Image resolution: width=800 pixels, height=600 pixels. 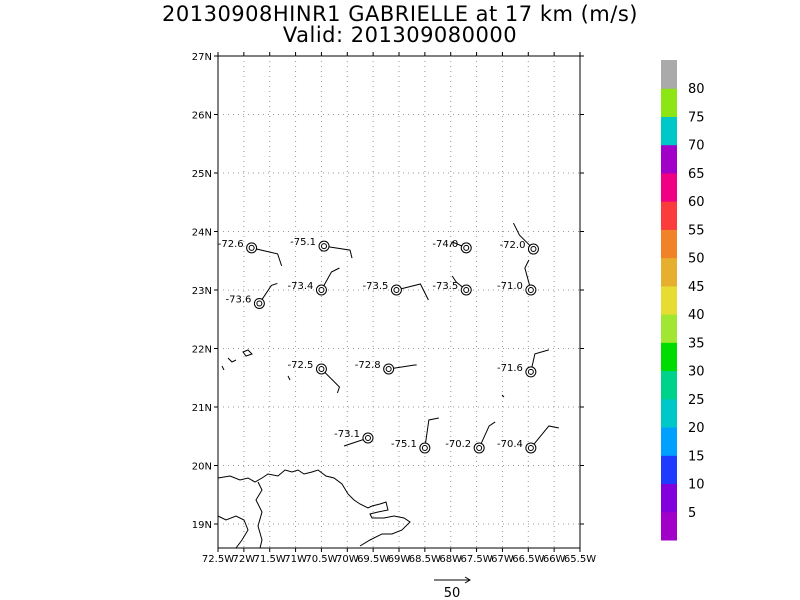 I want to click on lat-label: 20N, so click(x=202, y=467).